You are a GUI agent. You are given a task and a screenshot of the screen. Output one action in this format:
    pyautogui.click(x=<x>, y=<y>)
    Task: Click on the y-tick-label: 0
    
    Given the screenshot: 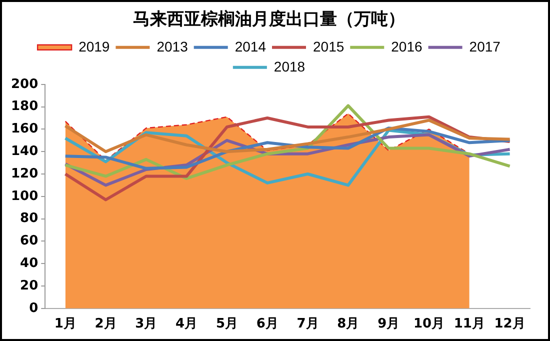 What is the action you would take?
    pyautogui.click(x=33, y=308)
    